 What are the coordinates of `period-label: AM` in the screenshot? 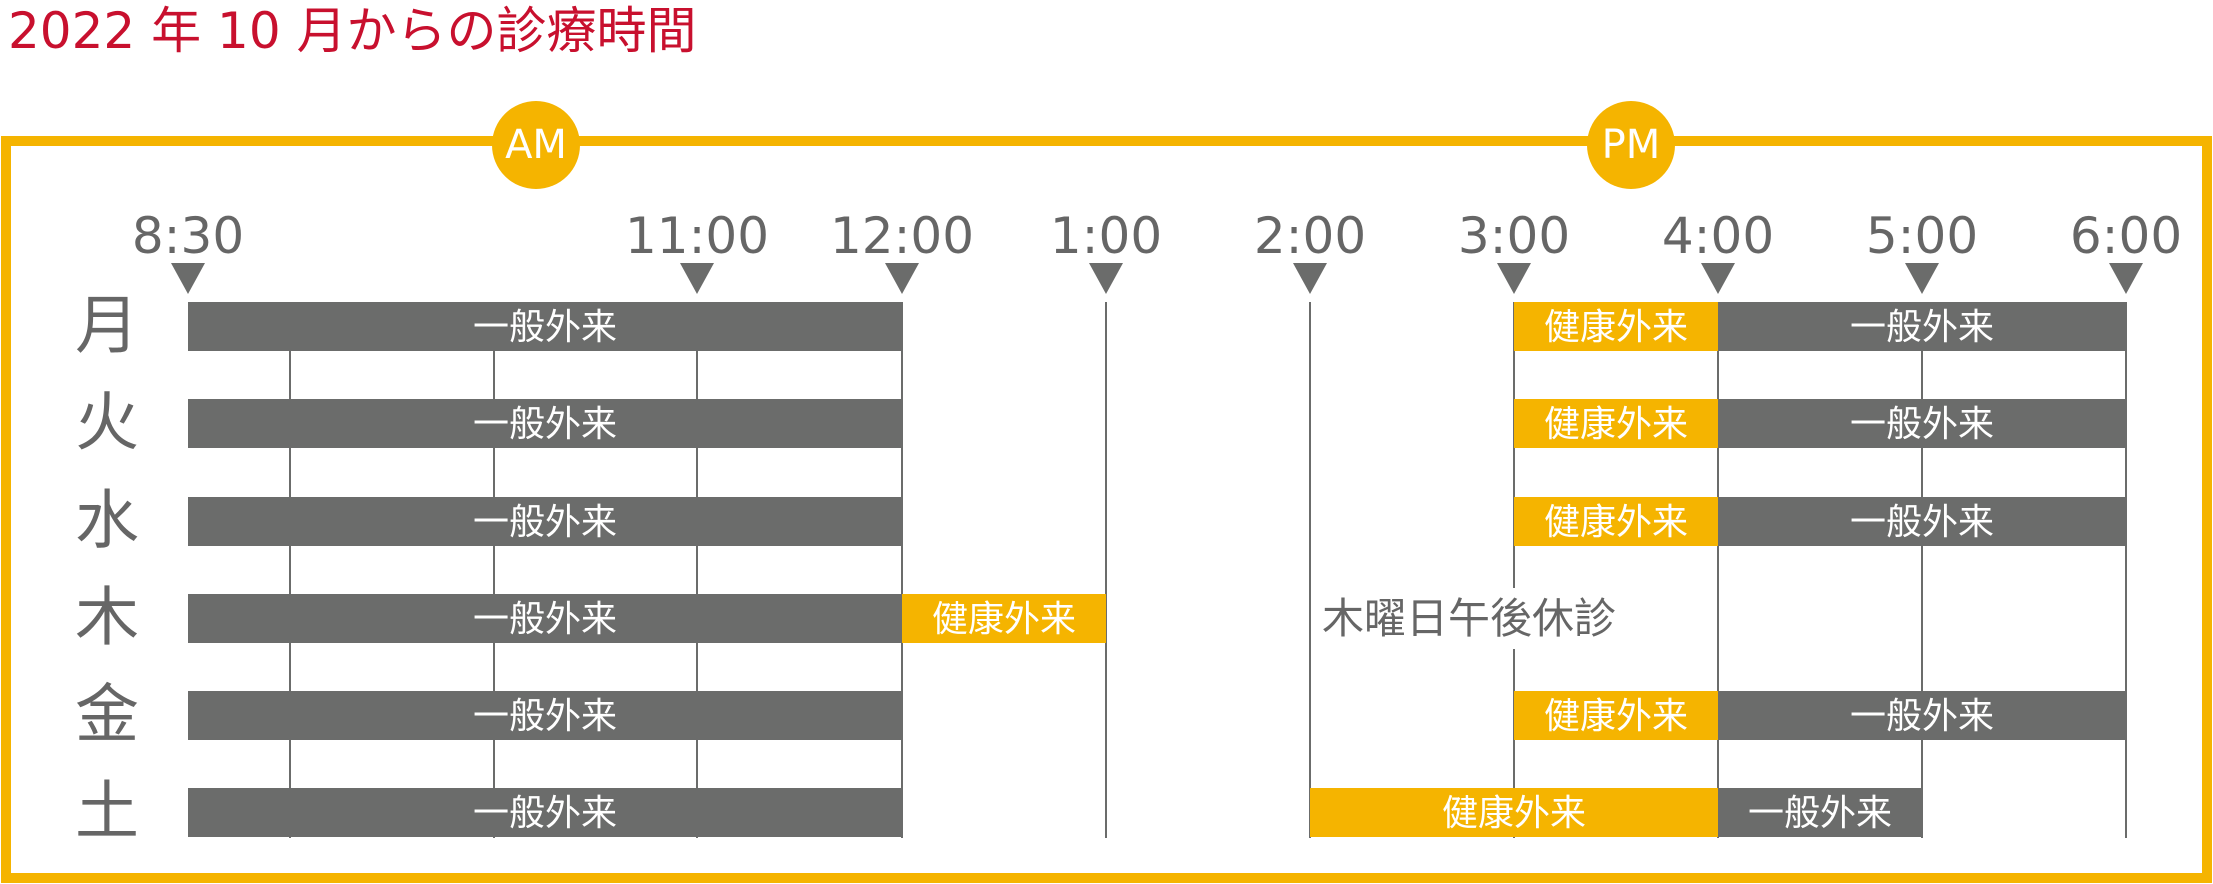 It's located at (536, 145).